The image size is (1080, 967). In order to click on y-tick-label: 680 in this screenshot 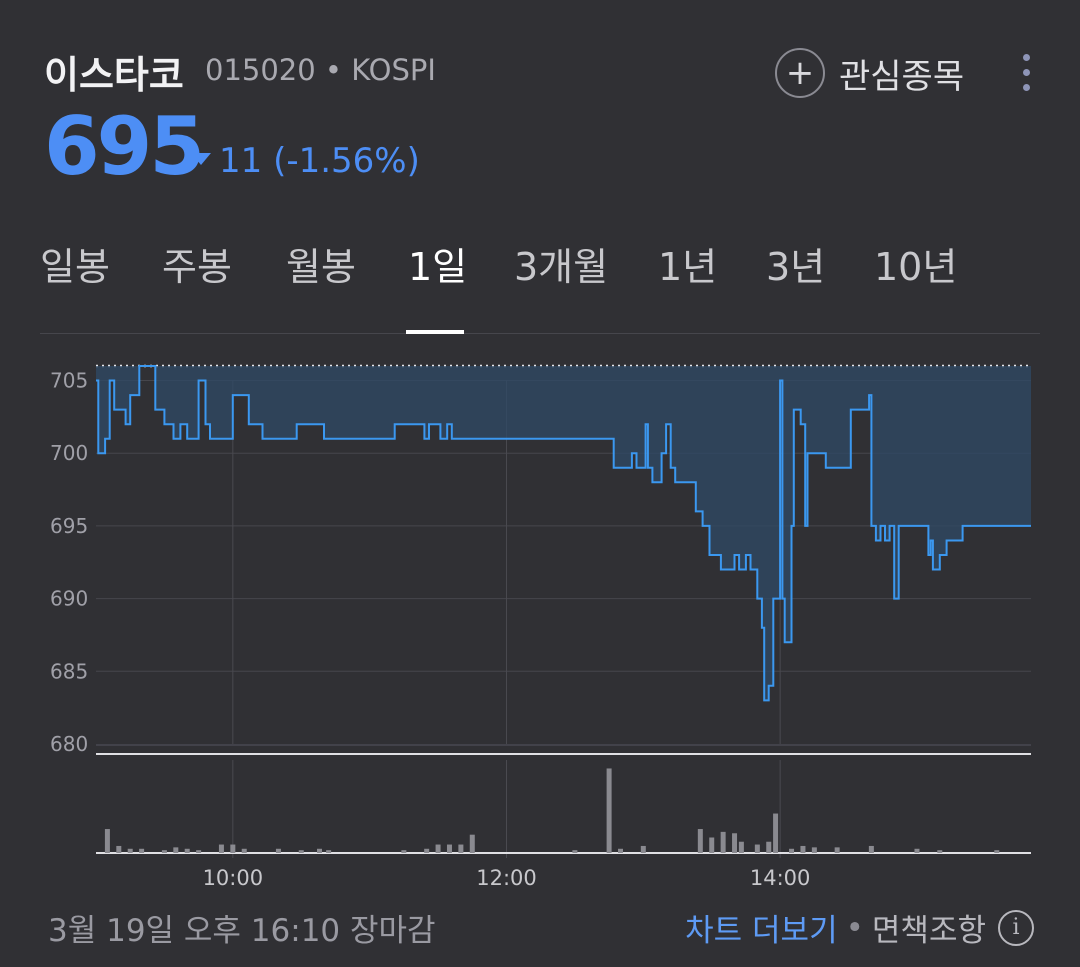, I will do `click(69, 744)`.